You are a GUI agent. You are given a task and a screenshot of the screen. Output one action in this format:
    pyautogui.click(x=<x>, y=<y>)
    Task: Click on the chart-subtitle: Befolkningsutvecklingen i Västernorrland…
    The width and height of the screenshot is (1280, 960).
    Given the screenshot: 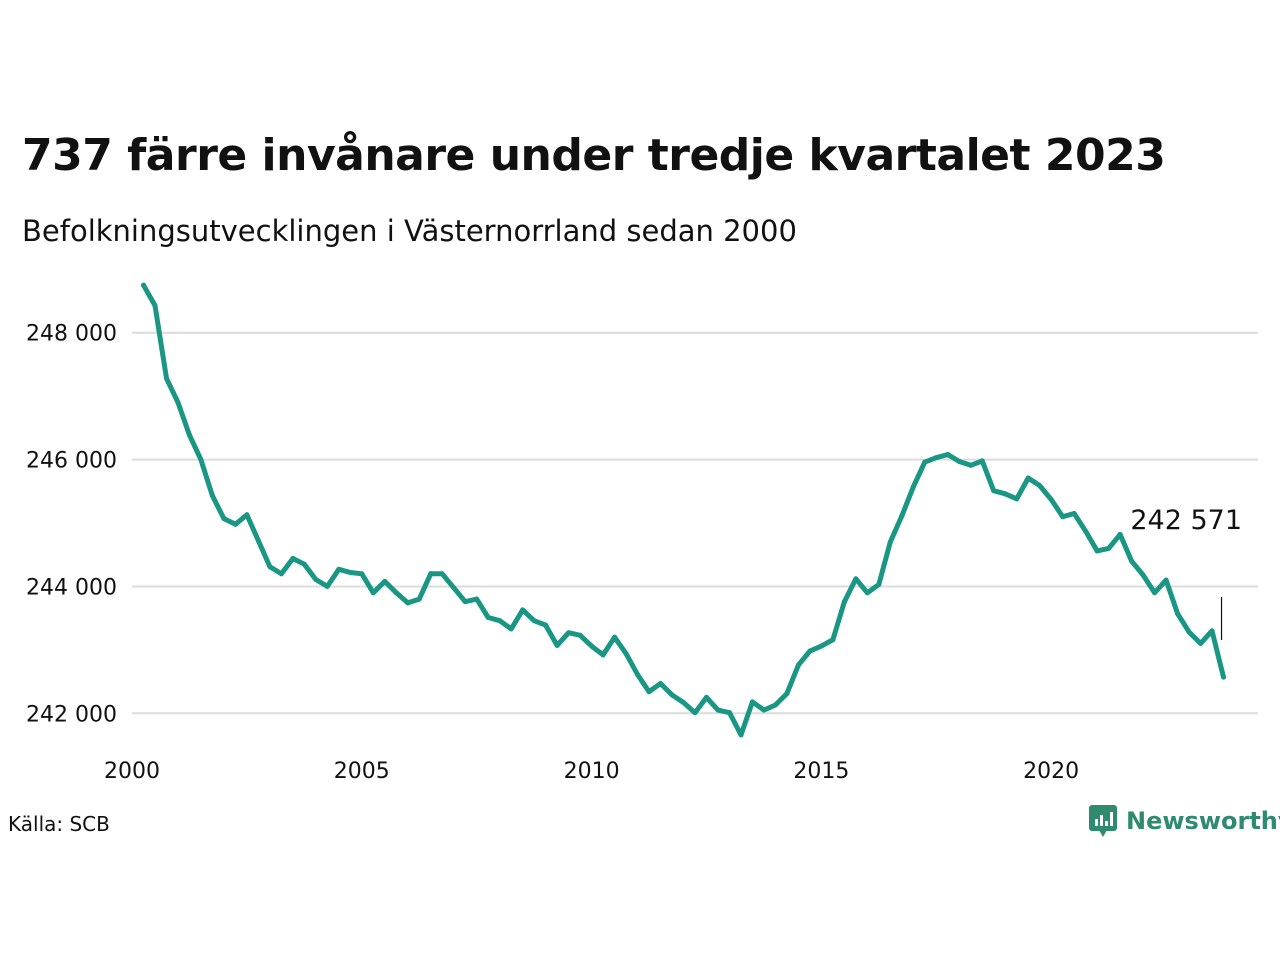 What is the action you would take?
    pyautogui.click(x=409, y=231)
    